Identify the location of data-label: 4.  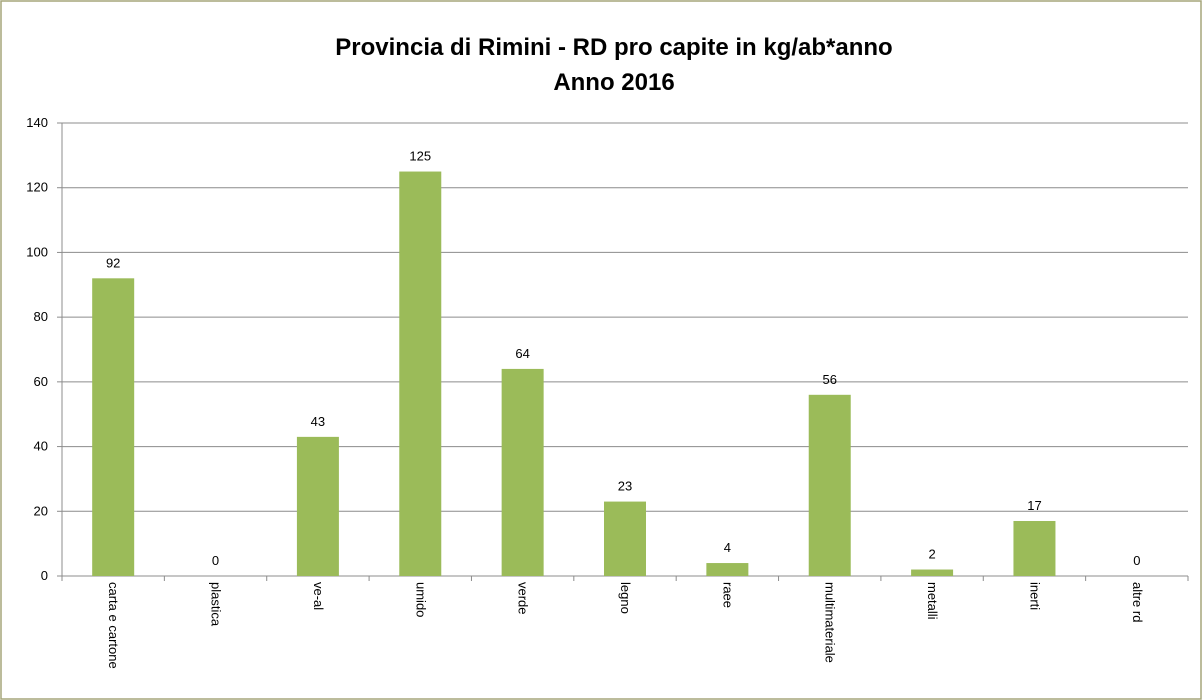
(727, 547).